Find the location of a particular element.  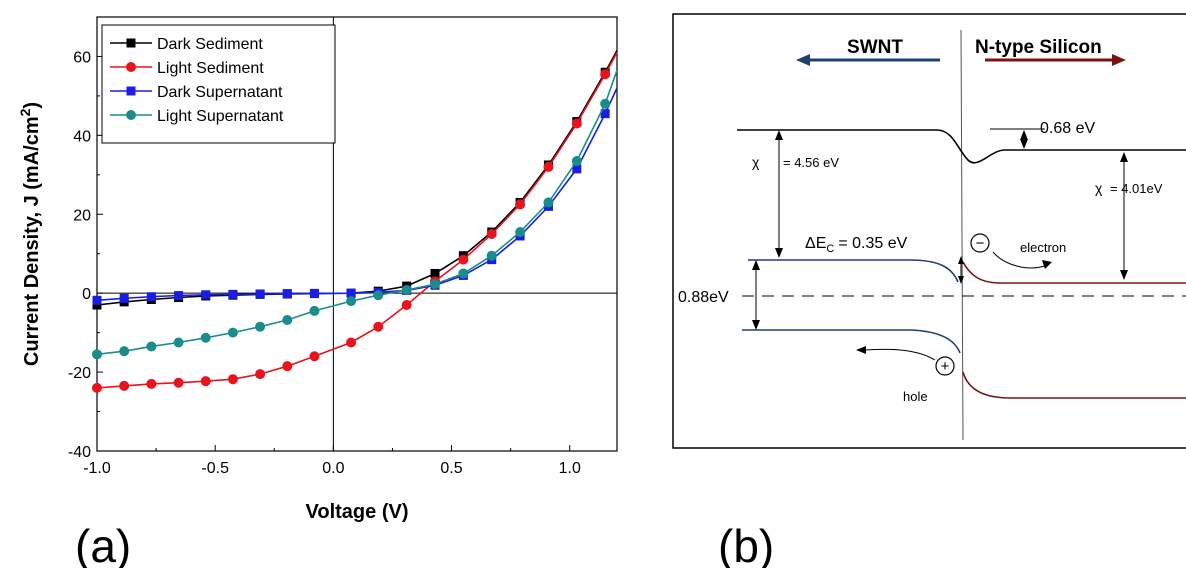

legend-entry-light-sediment: Light Sediment is located at coordinates (187, 68).